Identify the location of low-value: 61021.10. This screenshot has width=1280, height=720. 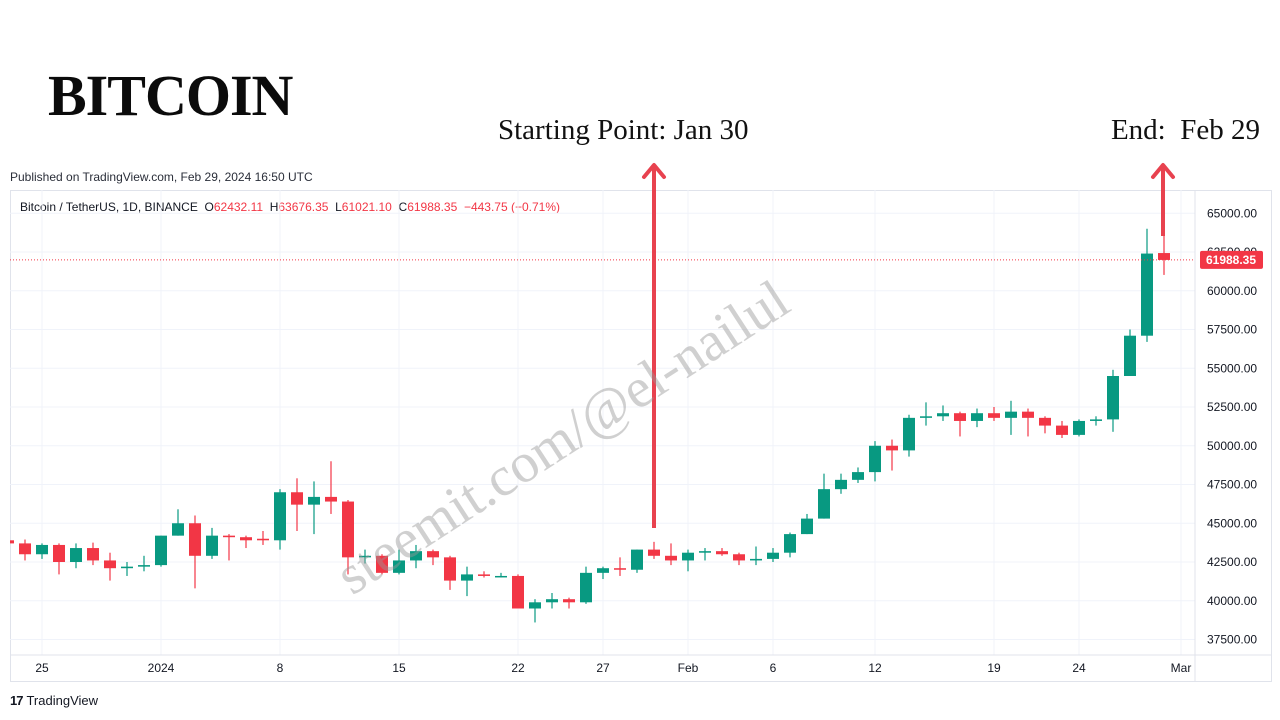
(366, 207).